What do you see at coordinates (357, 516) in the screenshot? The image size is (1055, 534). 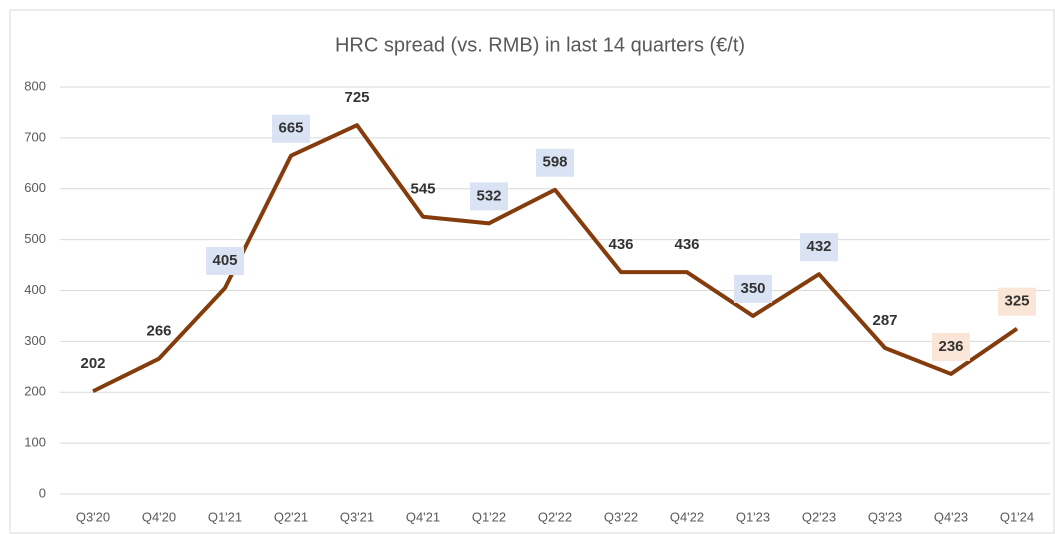 I see `x-tick-label: Q3'21` at bounding box center [357, 516].